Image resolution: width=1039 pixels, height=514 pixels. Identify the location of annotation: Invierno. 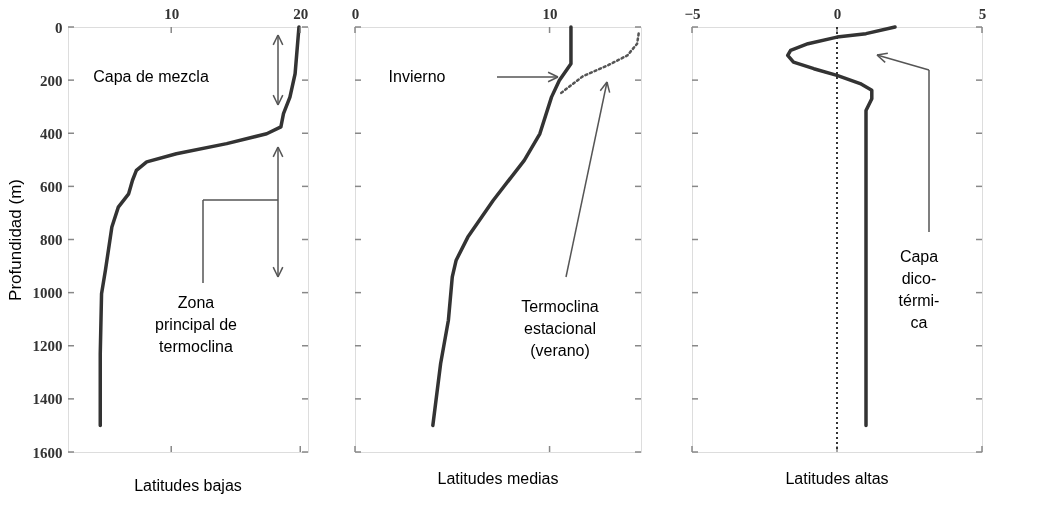
(417, 76).